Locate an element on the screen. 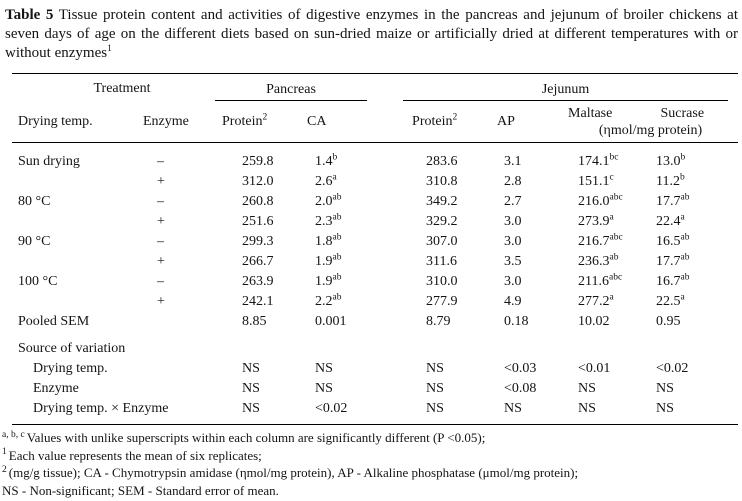 The height and width of the screenshot is (501, 742). protein-label: Protein is located at coordinates (432, 121).